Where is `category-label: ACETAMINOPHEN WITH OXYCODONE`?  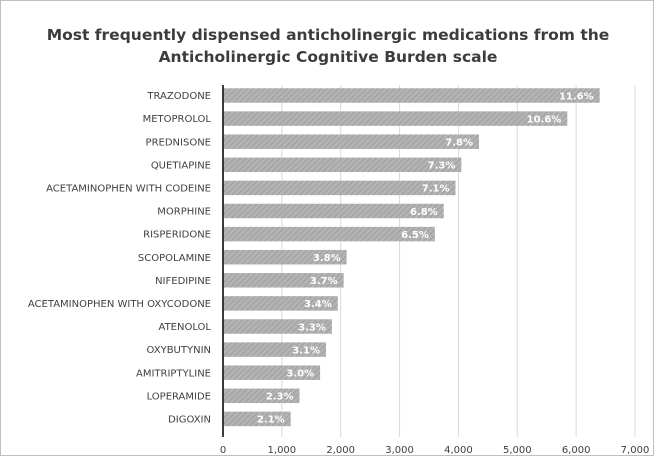 category-label: ACETAMINOPHEN WITH OXYCODONE is located at coordinates (119, 304).